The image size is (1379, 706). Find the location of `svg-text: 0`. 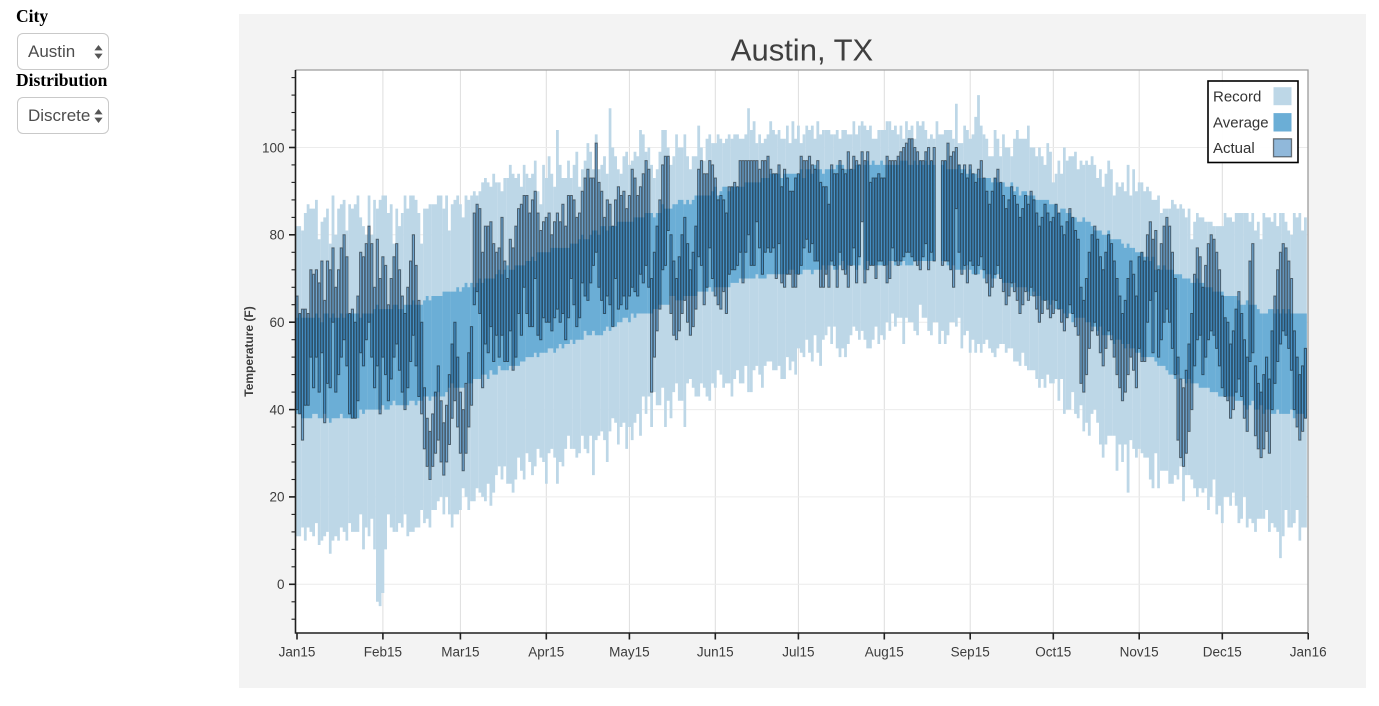

svg-text: 0 is located at coordinates (281, 584).